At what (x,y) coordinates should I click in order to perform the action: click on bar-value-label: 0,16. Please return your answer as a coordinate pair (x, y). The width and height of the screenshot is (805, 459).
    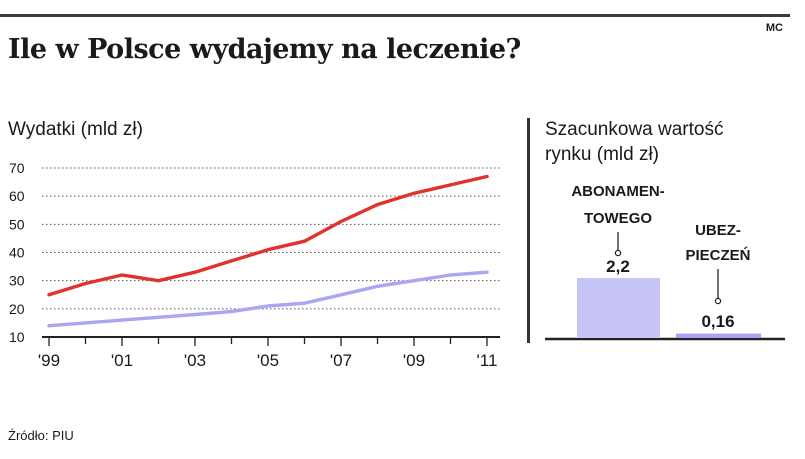
    Looking at the image, I should click on (717, 321).